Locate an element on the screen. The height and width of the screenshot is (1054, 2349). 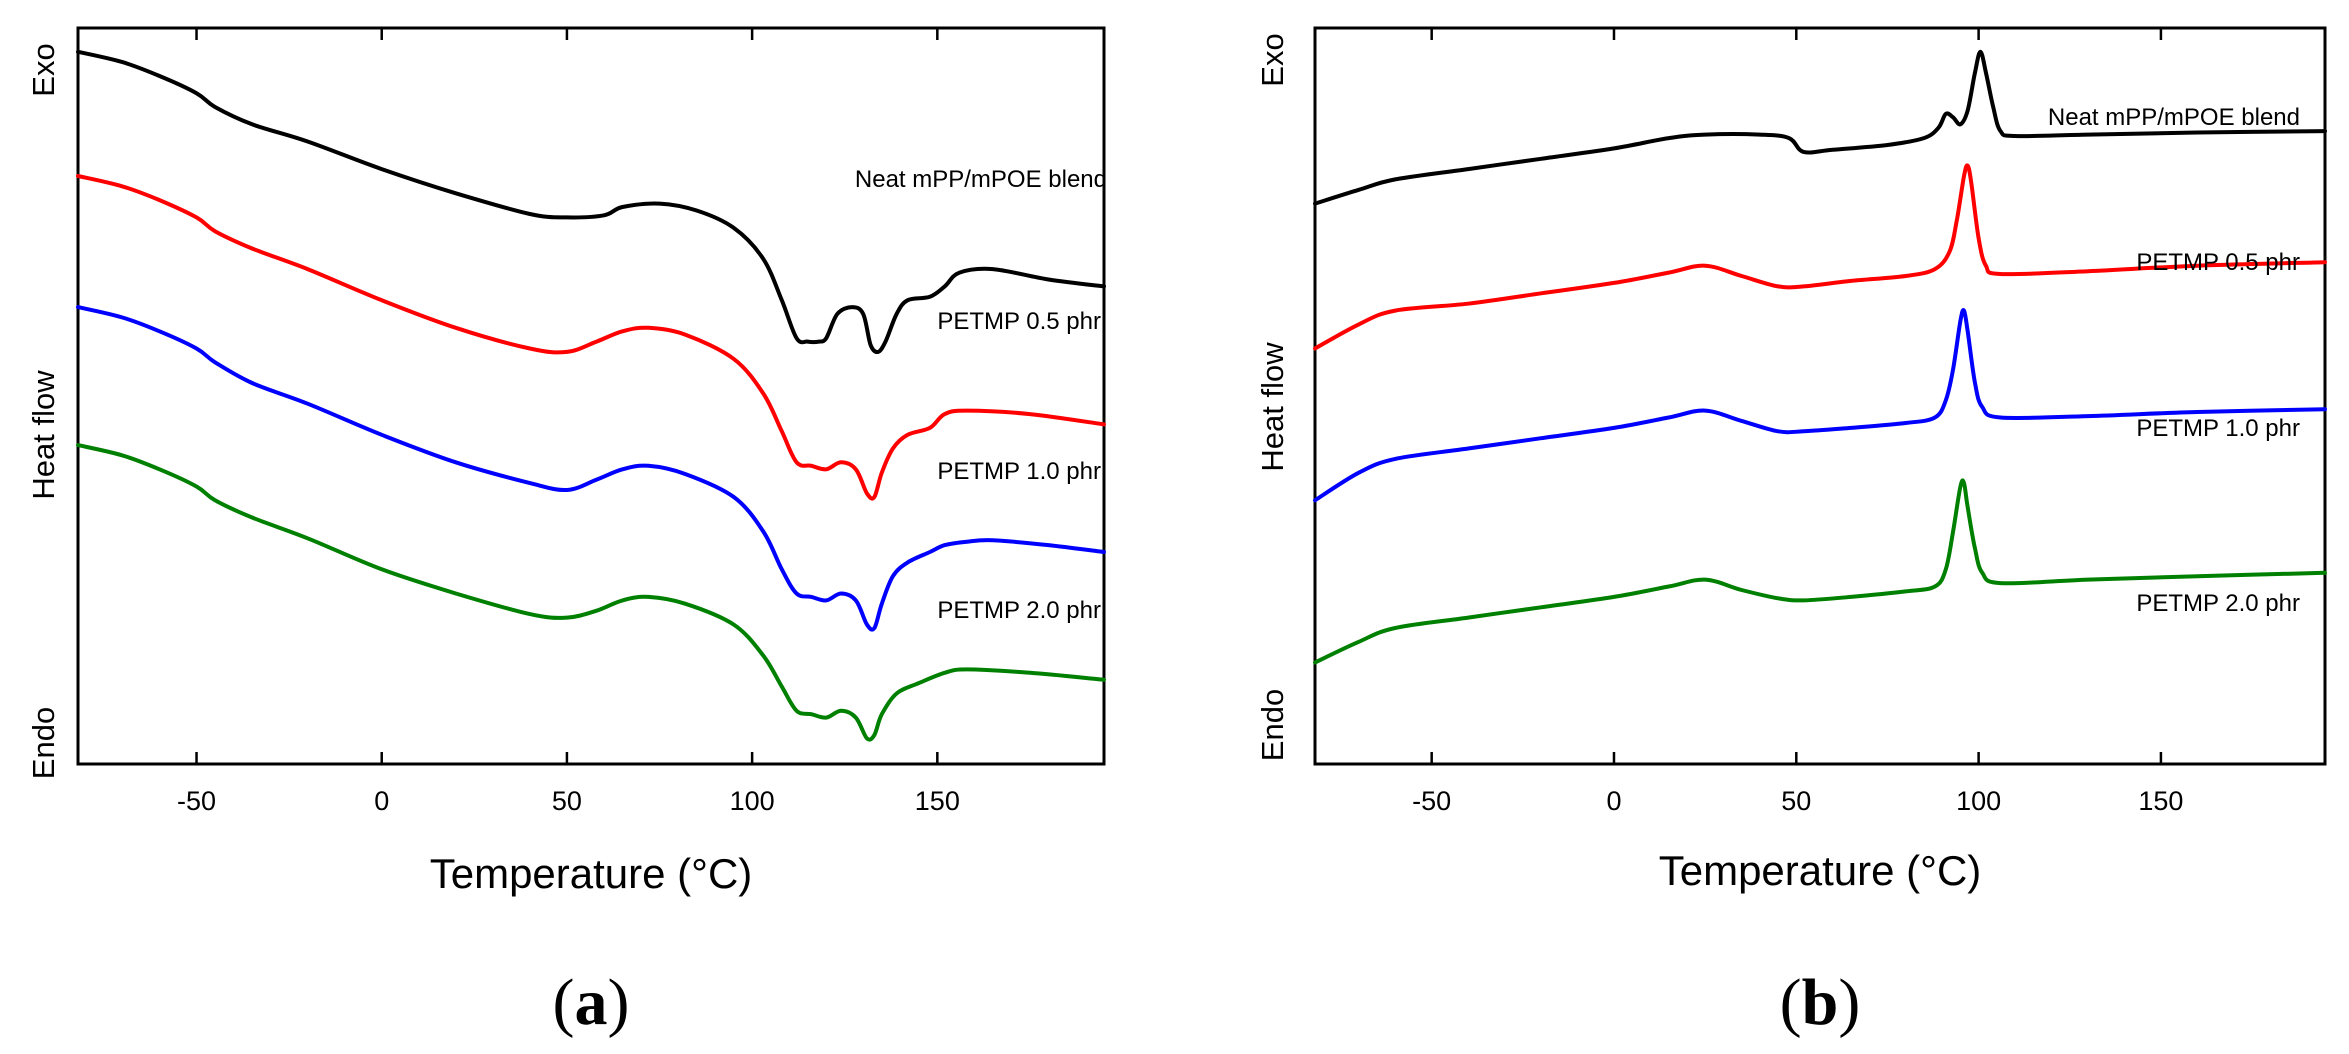
panel-b-x-tick-label: 50 is located at coordinates (1796, 801).